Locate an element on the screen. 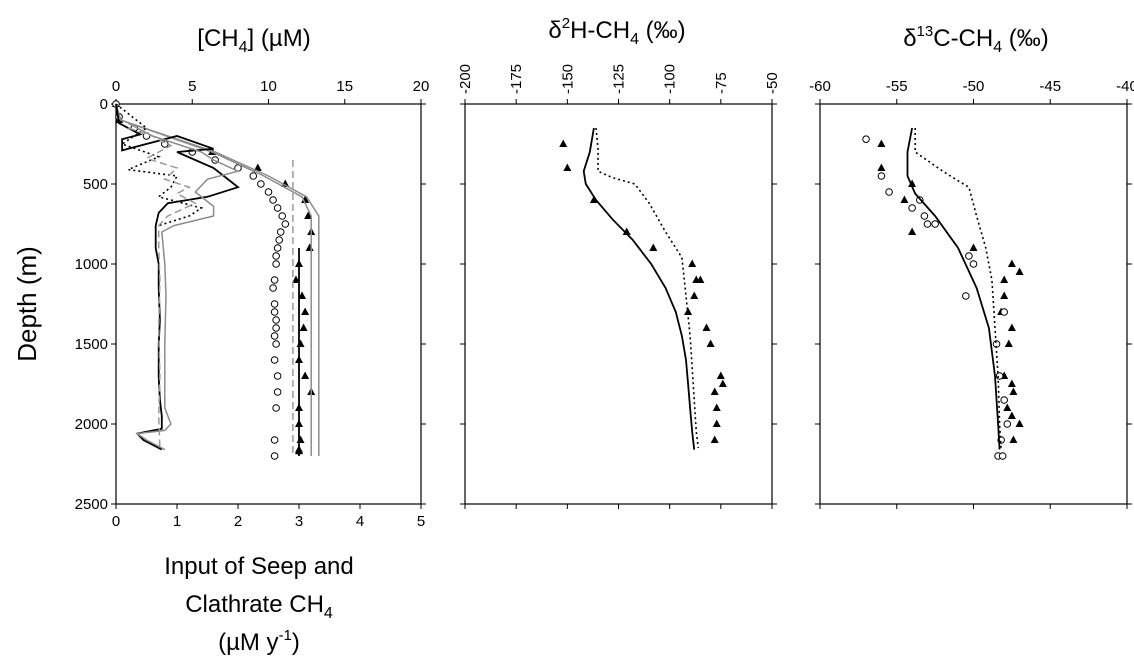  top-tick-label: 15 is located at coordinates (344, 86).